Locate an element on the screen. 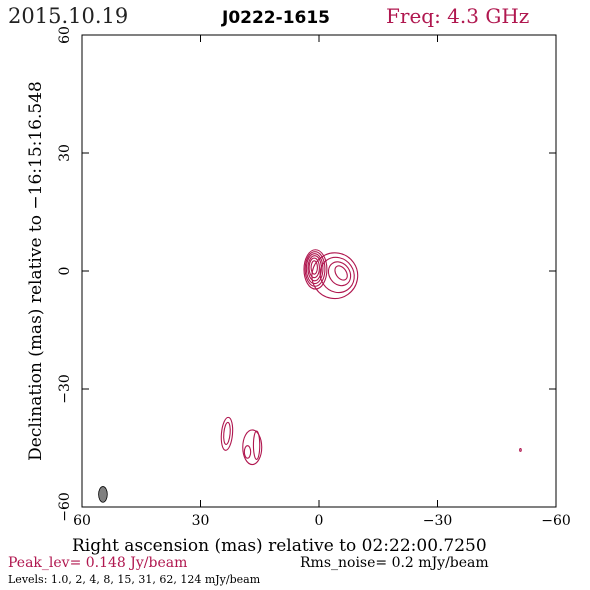  x-tick-label: 30 is located at coordinates (201, 521).